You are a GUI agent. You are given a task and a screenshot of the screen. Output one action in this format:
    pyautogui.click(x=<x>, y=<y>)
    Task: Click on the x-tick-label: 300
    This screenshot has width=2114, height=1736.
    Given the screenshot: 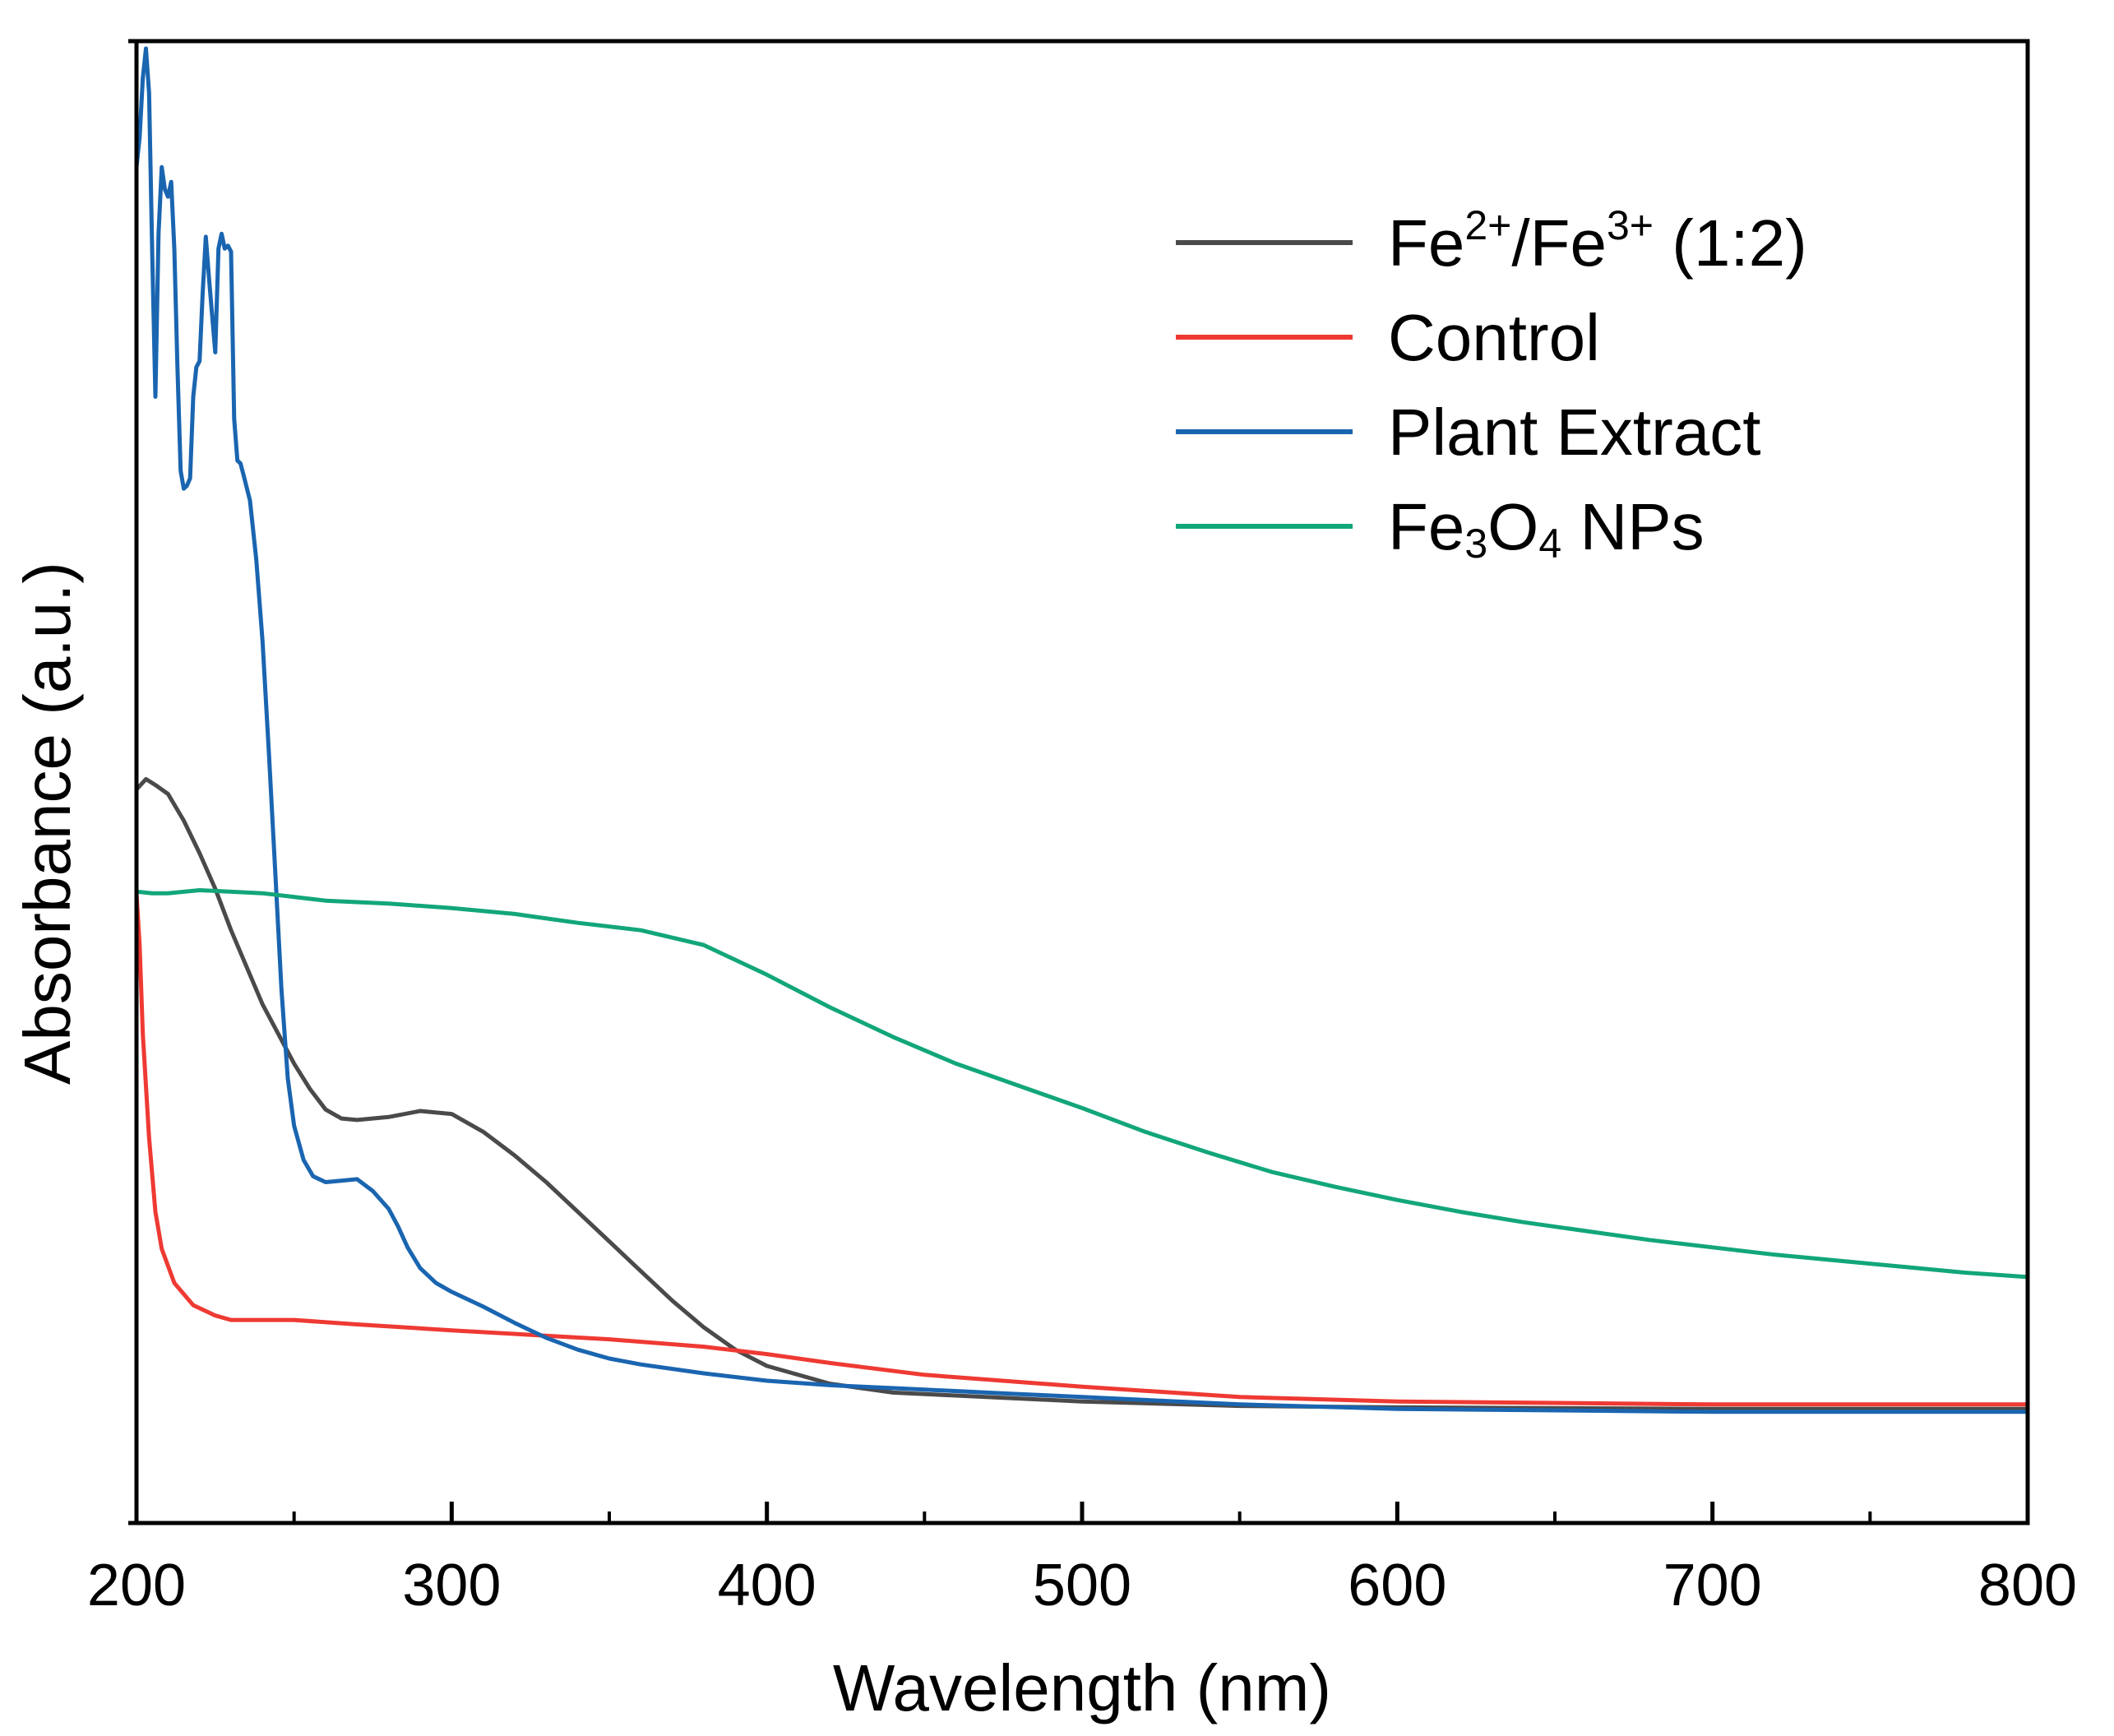 What is the action you would take?
    pyautogui.click(x=452, y=1585)
    